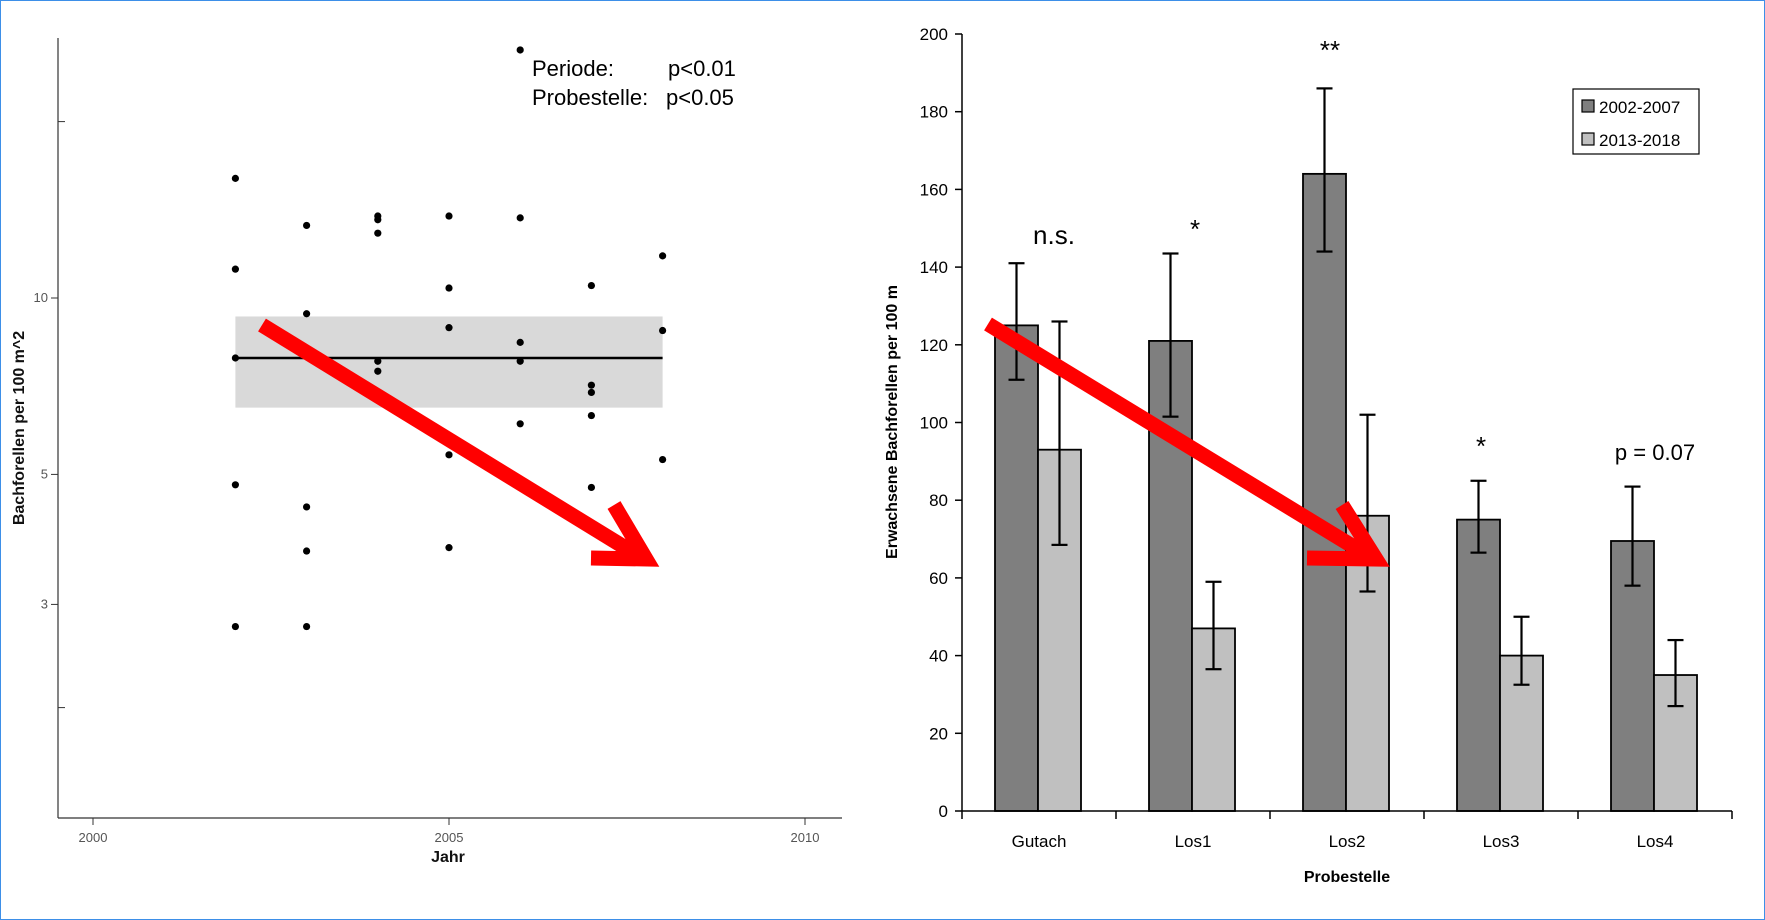 The image size is (1765, 920). Describe the element at coordinates (1187, 442) in the screenshot. I see `right-trend-arrow` at that location.